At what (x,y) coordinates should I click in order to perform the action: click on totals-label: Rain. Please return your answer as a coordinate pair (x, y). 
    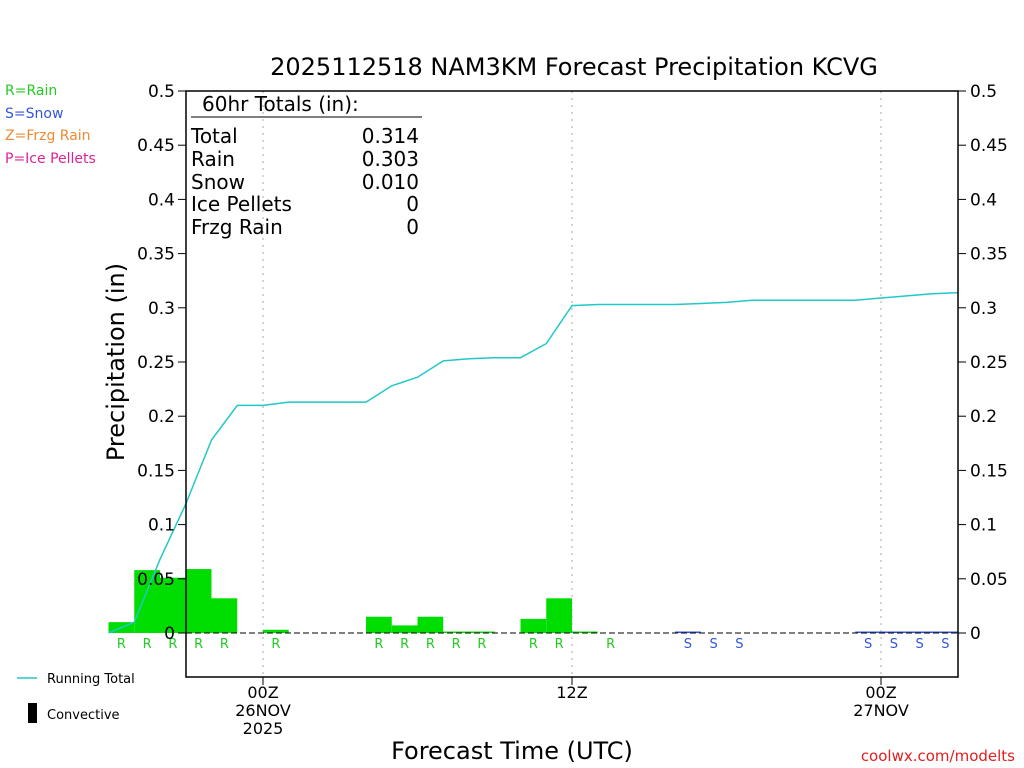
    Looking at the image, I should click on (213, 159).